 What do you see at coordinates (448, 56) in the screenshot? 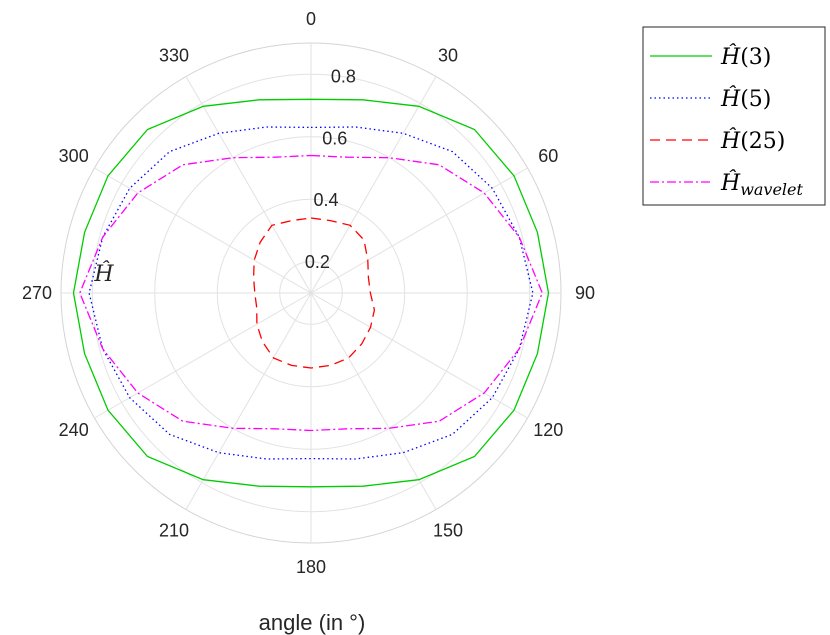
I see `angle-tick-label: 30` at bounding box center [448, 56].